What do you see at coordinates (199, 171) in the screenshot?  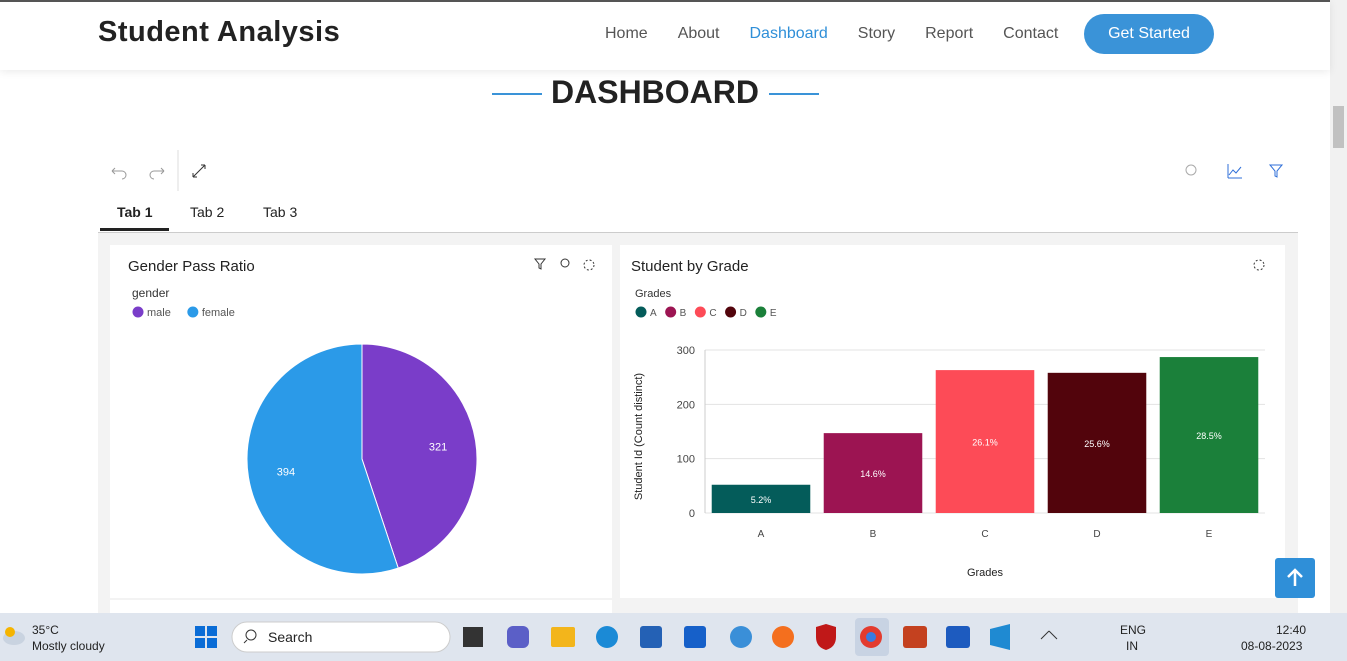 I see `expand-icon` at bounding box center [199, 171].